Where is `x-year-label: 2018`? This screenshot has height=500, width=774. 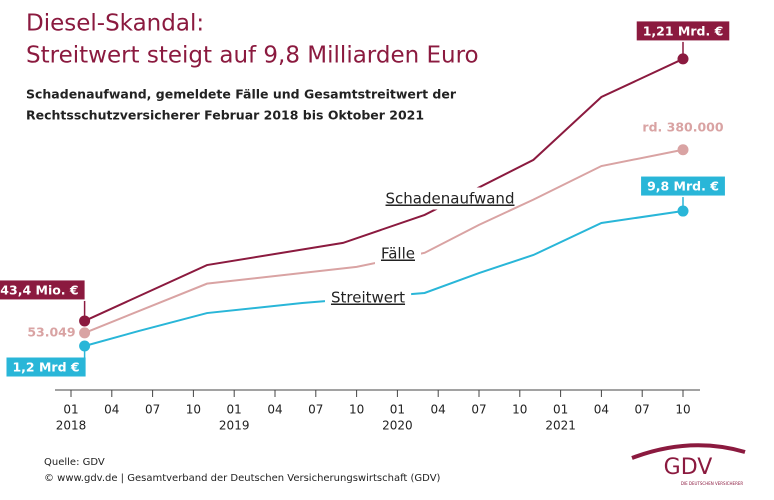 x-year-label: 2018 is located at coordinates (71, 426).